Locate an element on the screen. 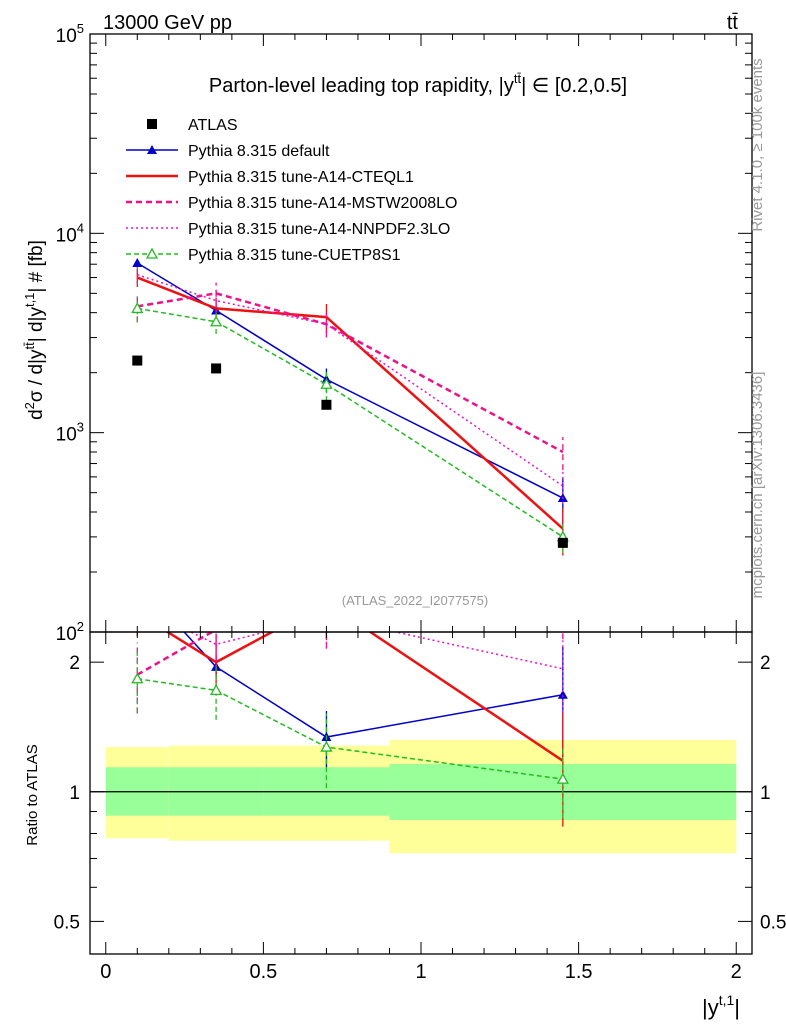  ratio-tick-label-left: 0.5 is located at coordinates (67, 922).